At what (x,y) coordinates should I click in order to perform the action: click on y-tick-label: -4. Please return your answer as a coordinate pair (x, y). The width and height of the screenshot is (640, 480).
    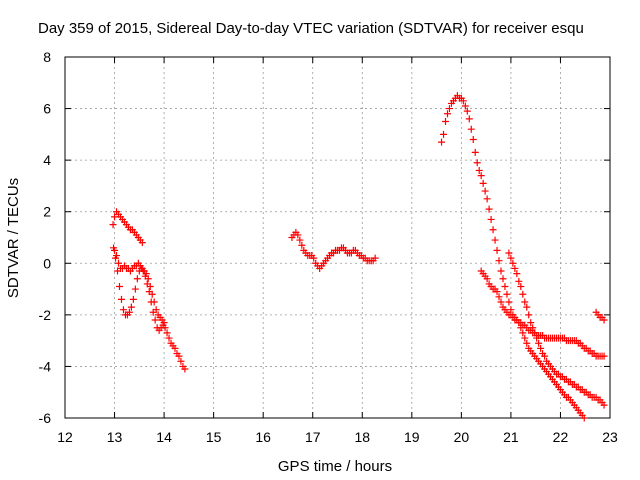
    Looking at the image, I should click on (45, 366).